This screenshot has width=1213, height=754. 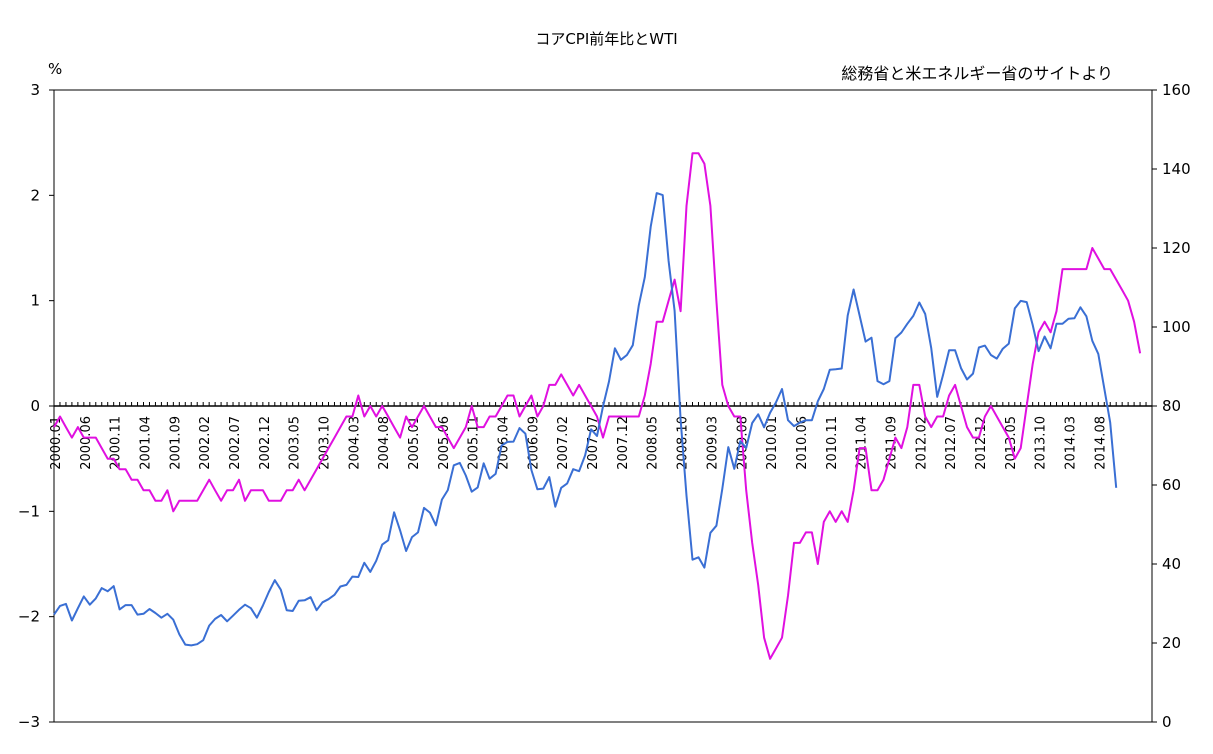 I want to click on x-axis-tick-label: 2001.09, so click(x=175, y=443).